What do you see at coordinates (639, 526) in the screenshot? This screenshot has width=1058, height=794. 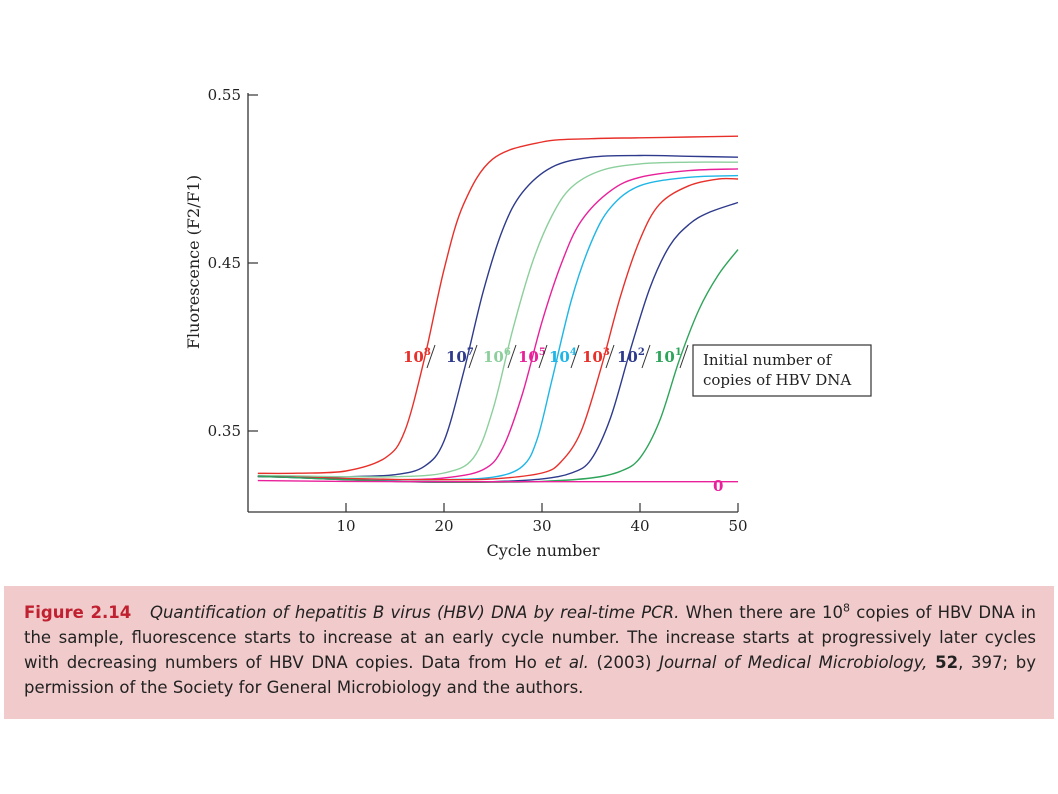 I see `x-tick-label: 40` at bounding box center [639, 526].